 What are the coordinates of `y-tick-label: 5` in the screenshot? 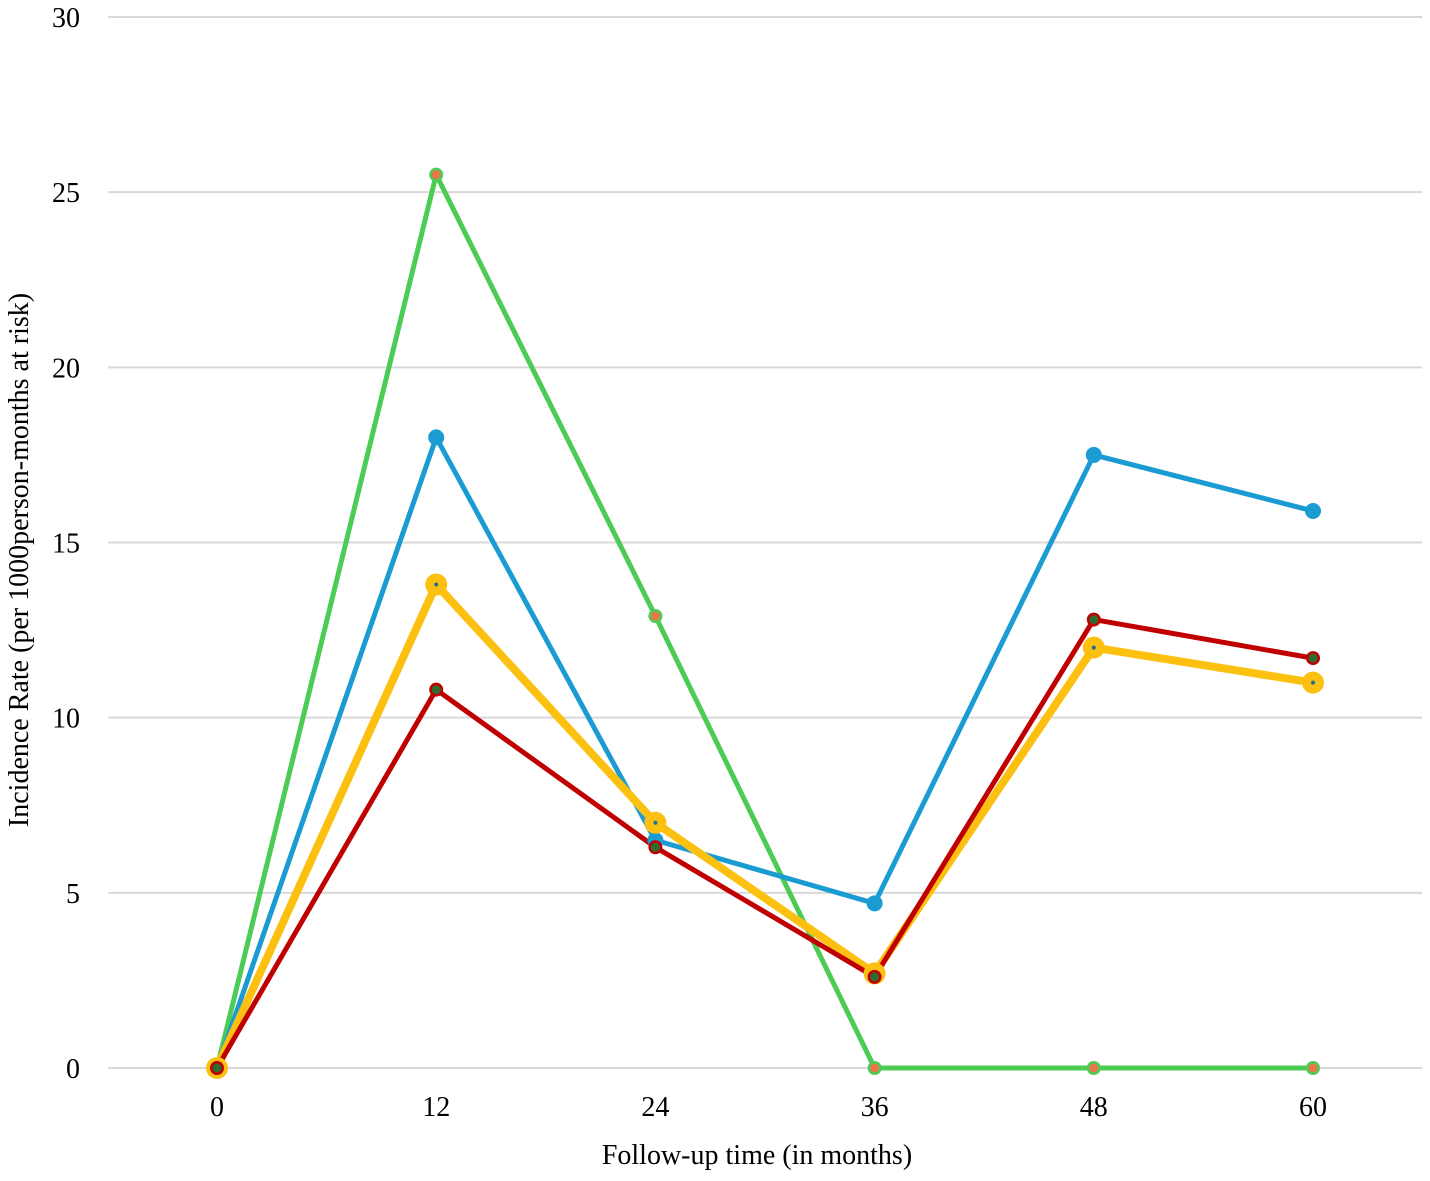 It's located at (73, 894).